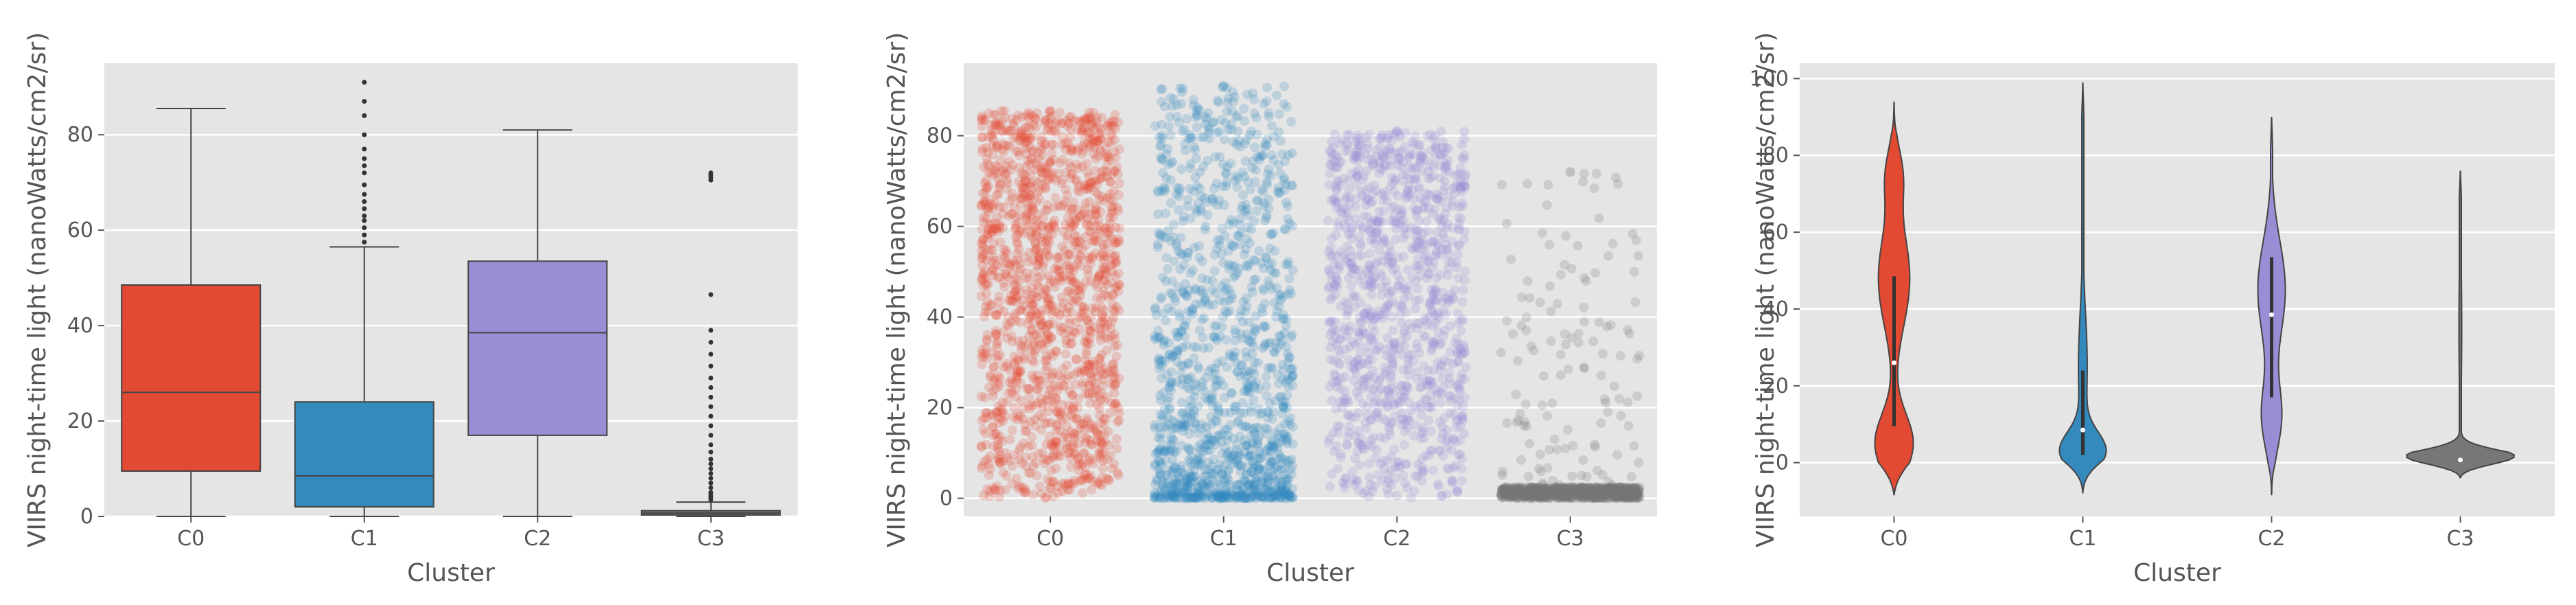 The width and height of the screenshot is (2576, 605). I want to click on x-tick-label: C0, so click(191, 539).